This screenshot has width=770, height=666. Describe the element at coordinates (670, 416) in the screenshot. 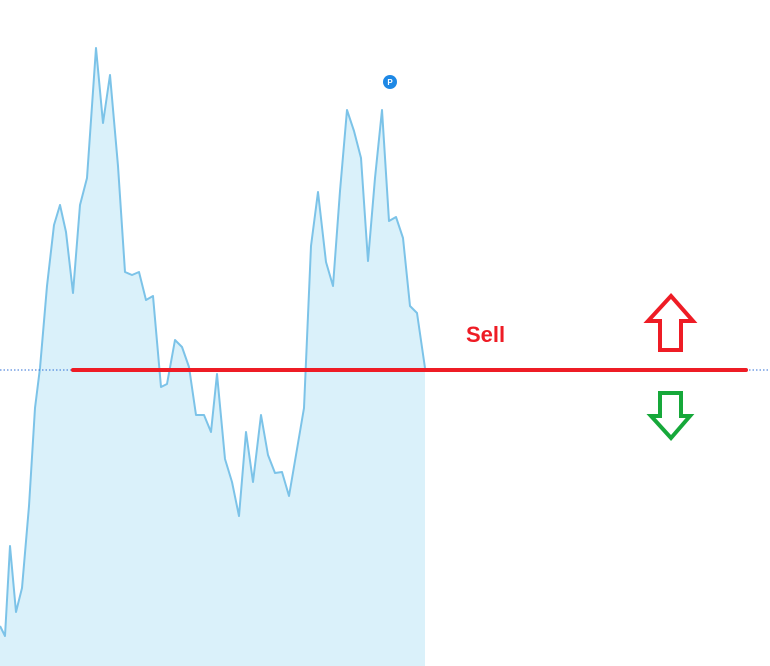

I see `arrow-down-outline-icon` at that location.